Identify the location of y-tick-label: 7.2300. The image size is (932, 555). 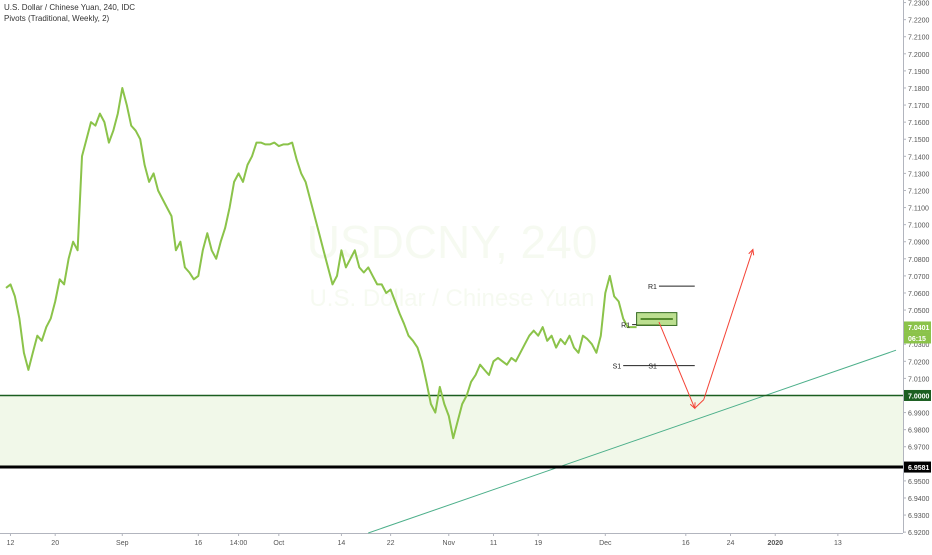
(919, 4).